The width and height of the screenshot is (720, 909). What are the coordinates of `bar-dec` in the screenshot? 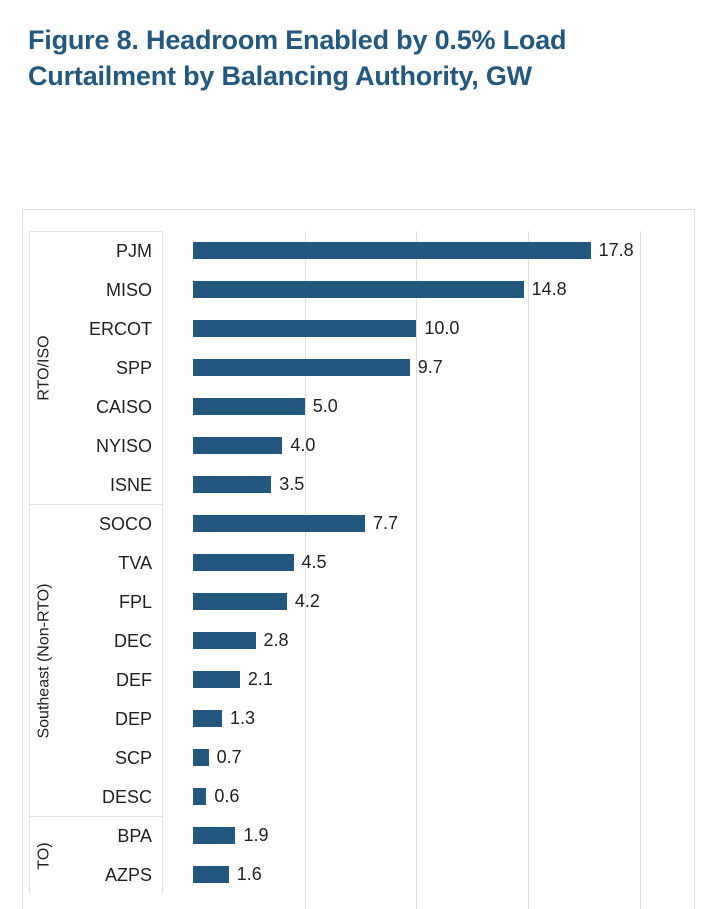 It's located at (224, 640).